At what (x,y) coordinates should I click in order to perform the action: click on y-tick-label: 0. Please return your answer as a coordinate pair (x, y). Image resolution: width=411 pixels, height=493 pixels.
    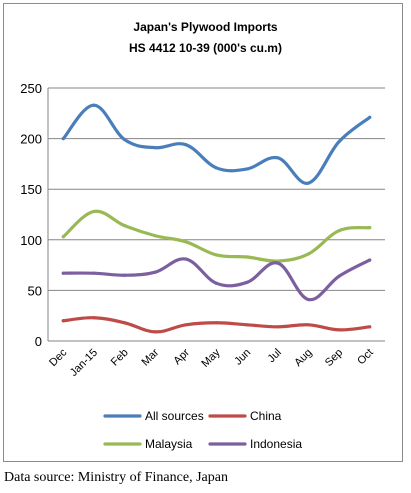
    Looking at the image, I should click on (38, 341).